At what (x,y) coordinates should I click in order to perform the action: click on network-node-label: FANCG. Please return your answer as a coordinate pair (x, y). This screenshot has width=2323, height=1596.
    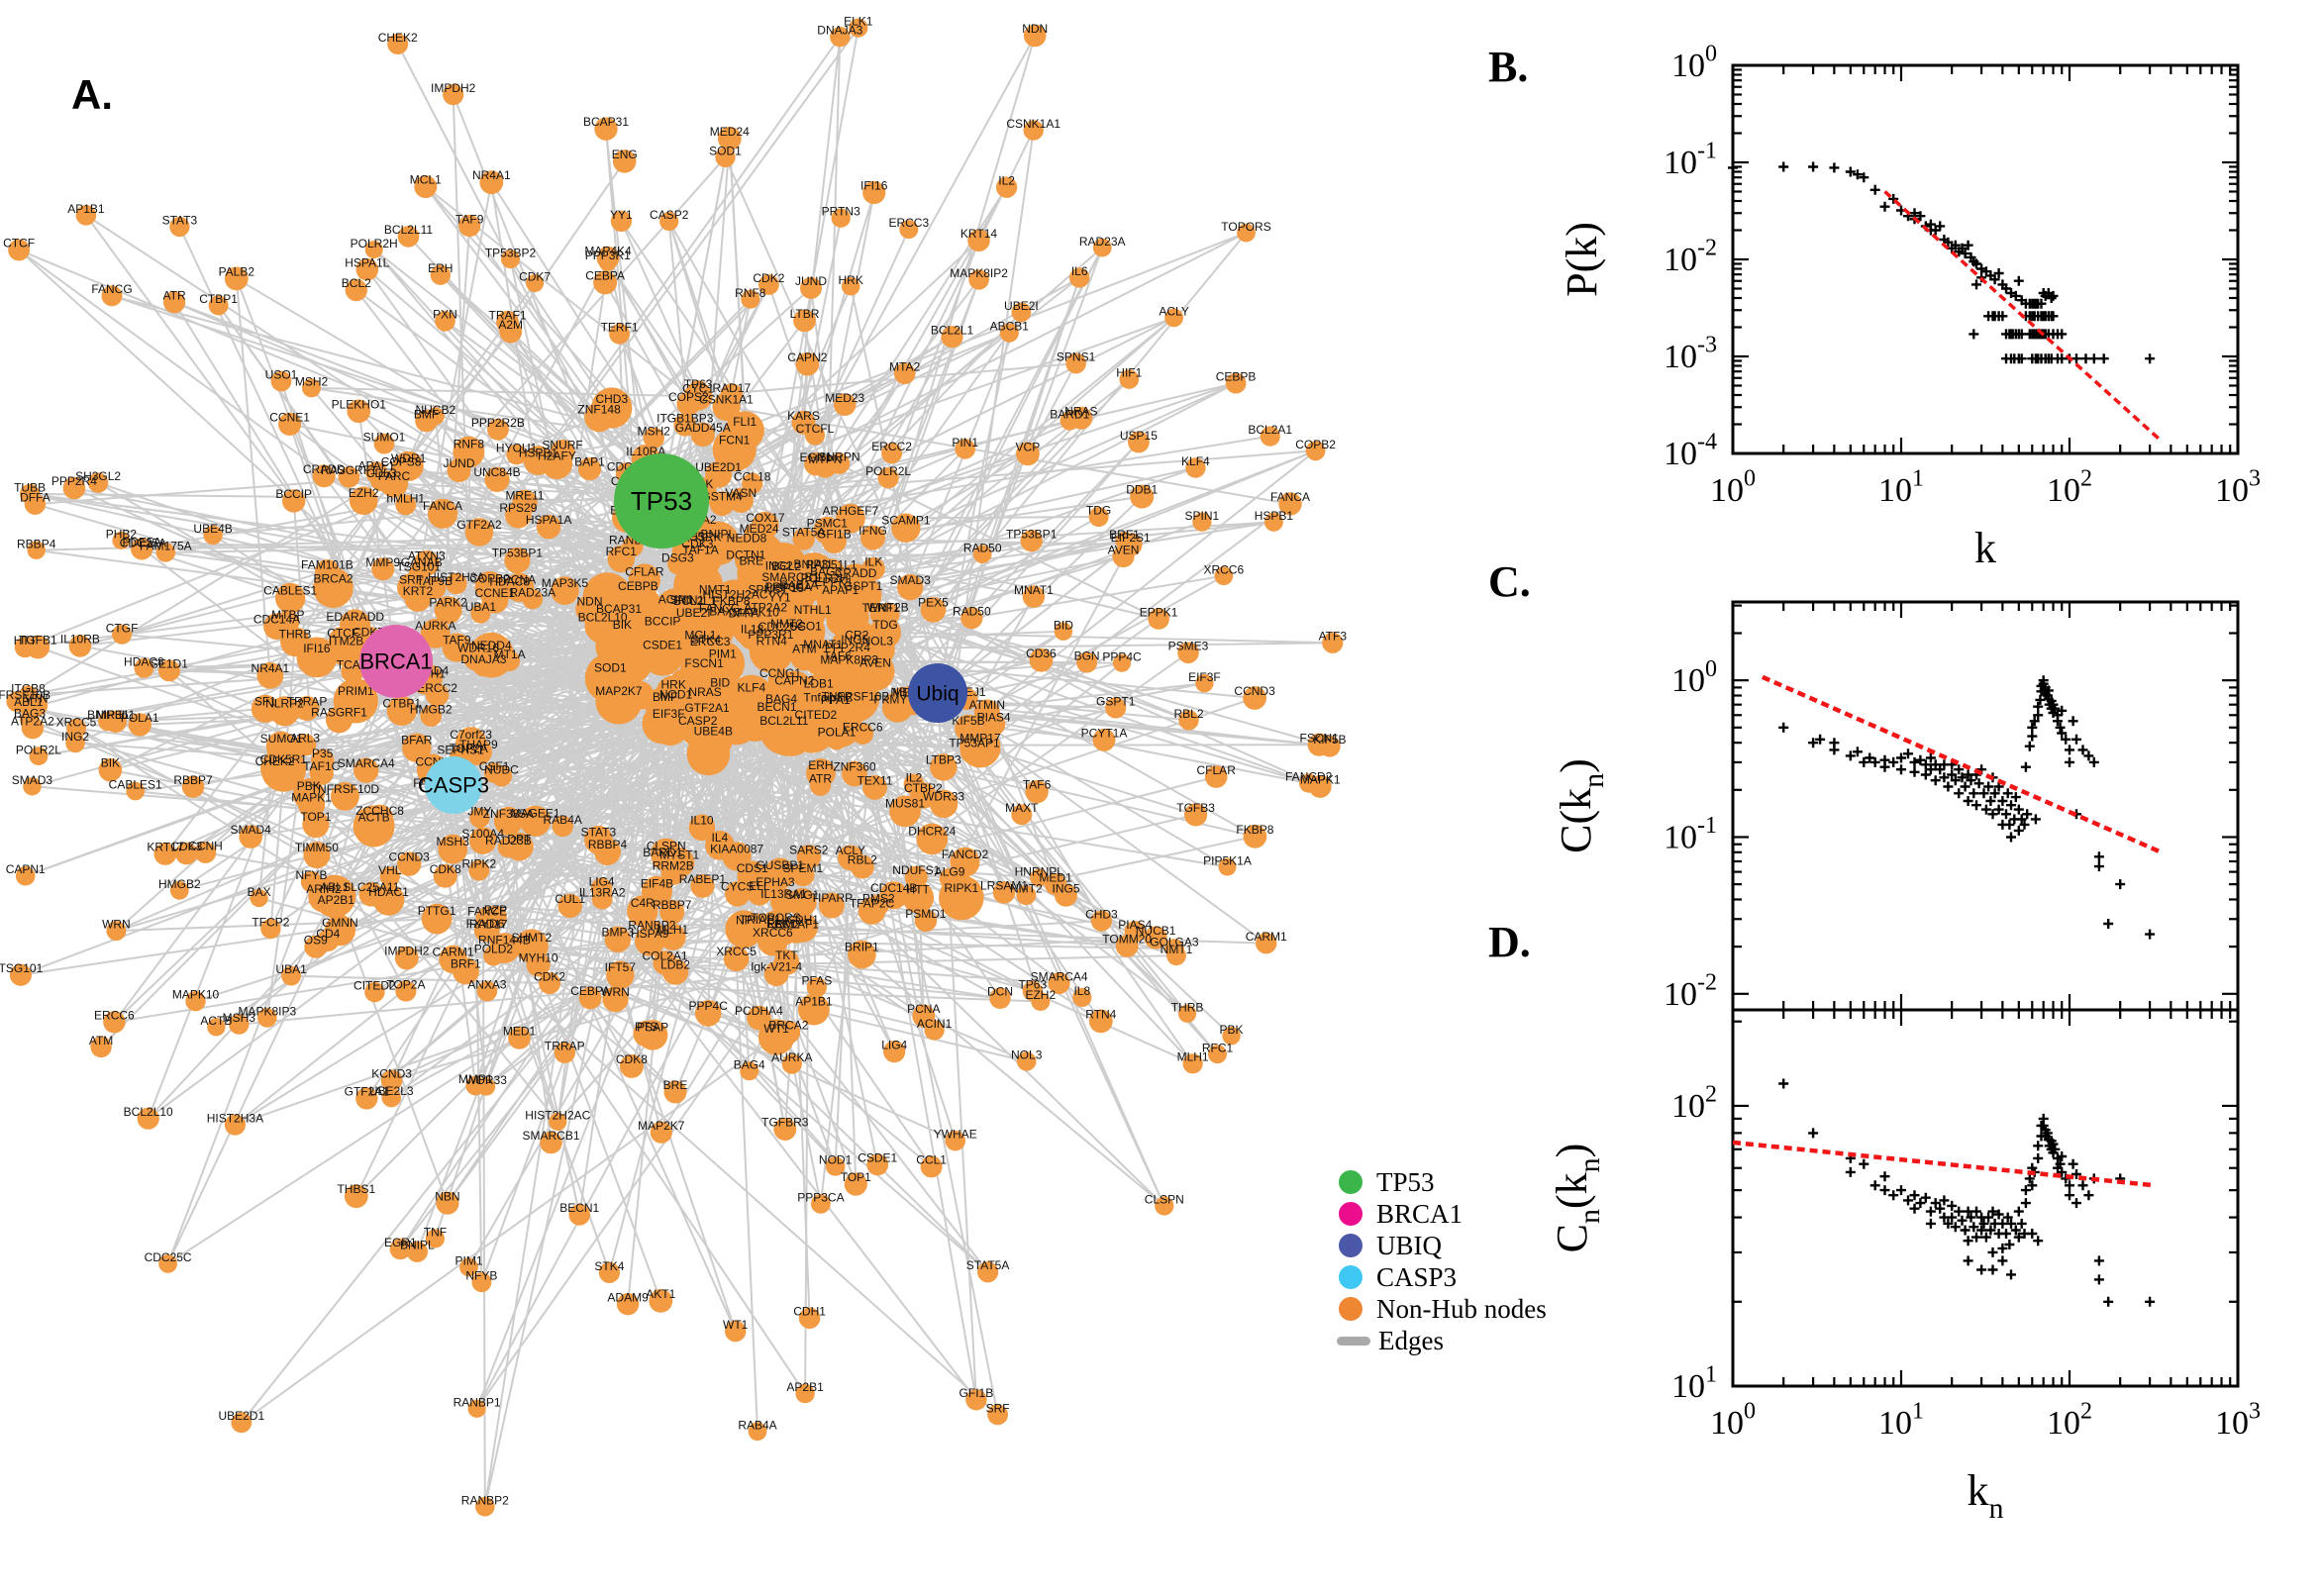
    Looking at the image, I should click on (720, 609).